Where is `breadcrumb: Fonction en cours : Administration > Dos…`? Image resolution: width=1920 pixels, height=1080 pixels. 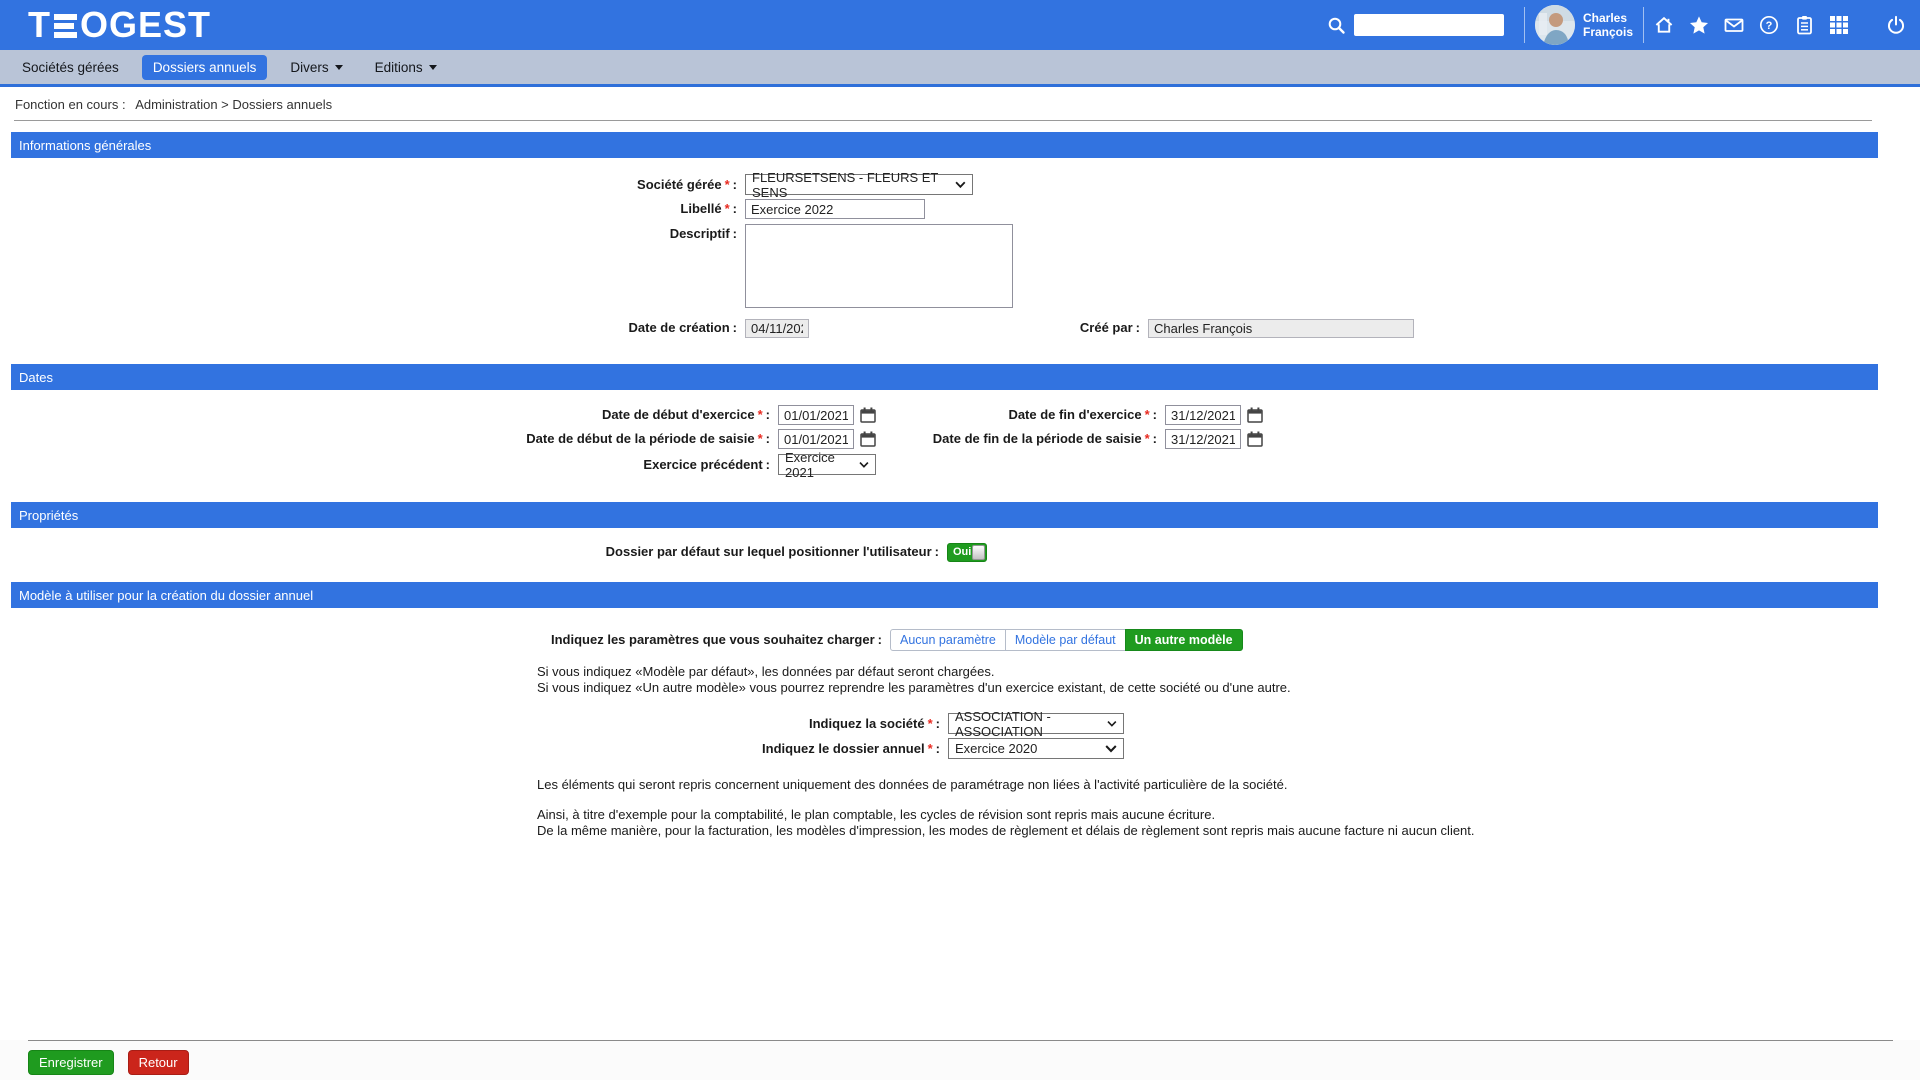
breadcrumb: Fonction en cours : Administration > Dos… is located at coordinates (960, 99).